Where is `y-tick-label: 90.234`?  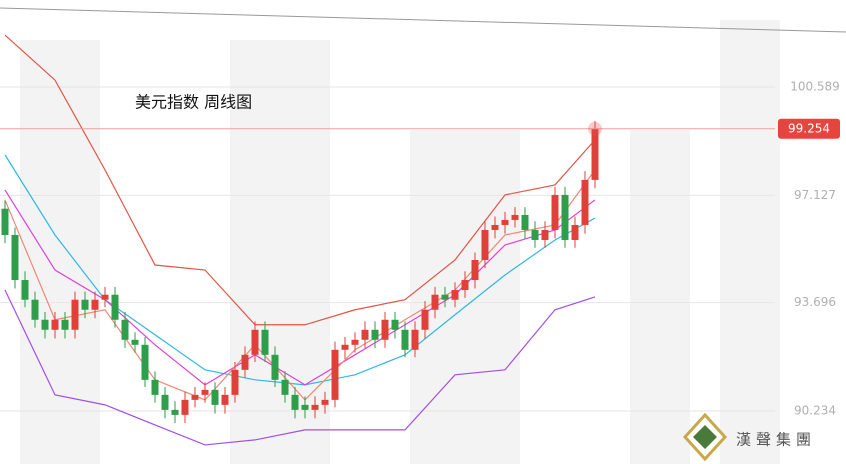
y-tick-label: 90.234 is located at coordinates (815, 410).